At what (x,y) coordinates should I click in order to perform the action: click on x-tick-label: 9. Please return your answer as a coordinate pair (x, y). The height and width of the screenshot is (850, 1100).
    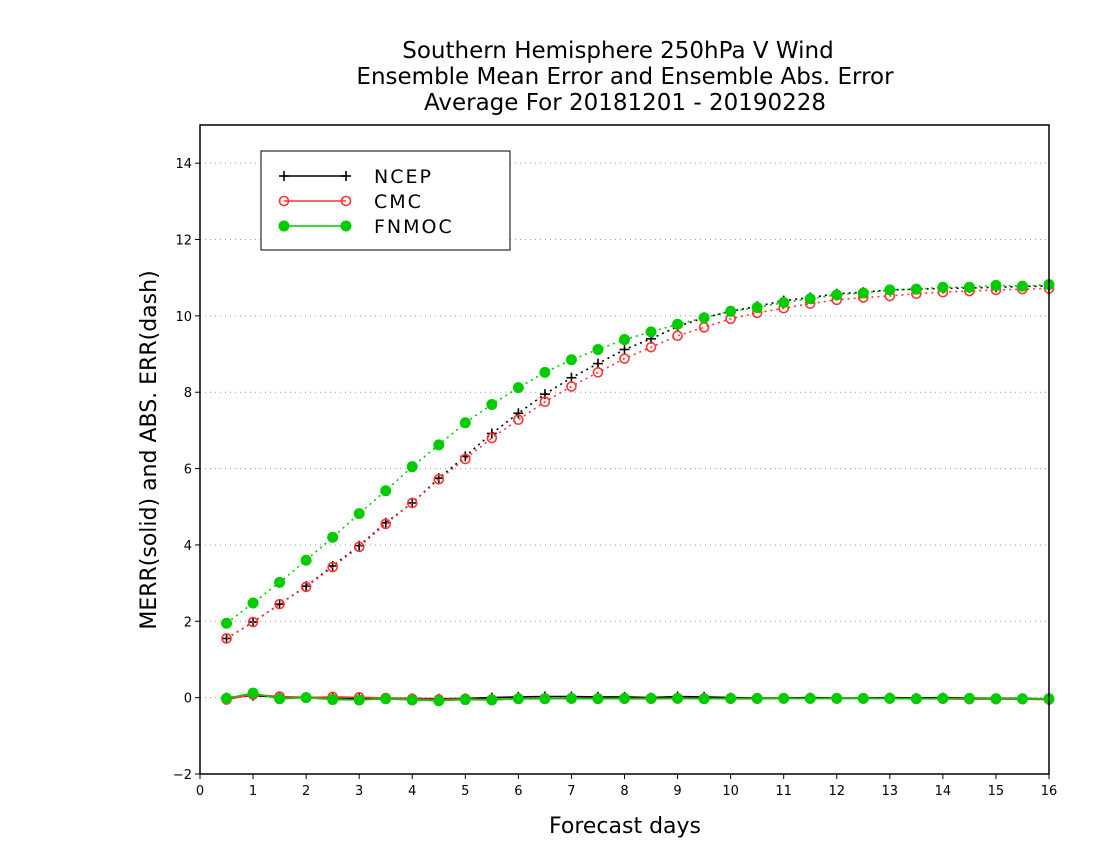
    Looking at the image, I should click on (677, 791).